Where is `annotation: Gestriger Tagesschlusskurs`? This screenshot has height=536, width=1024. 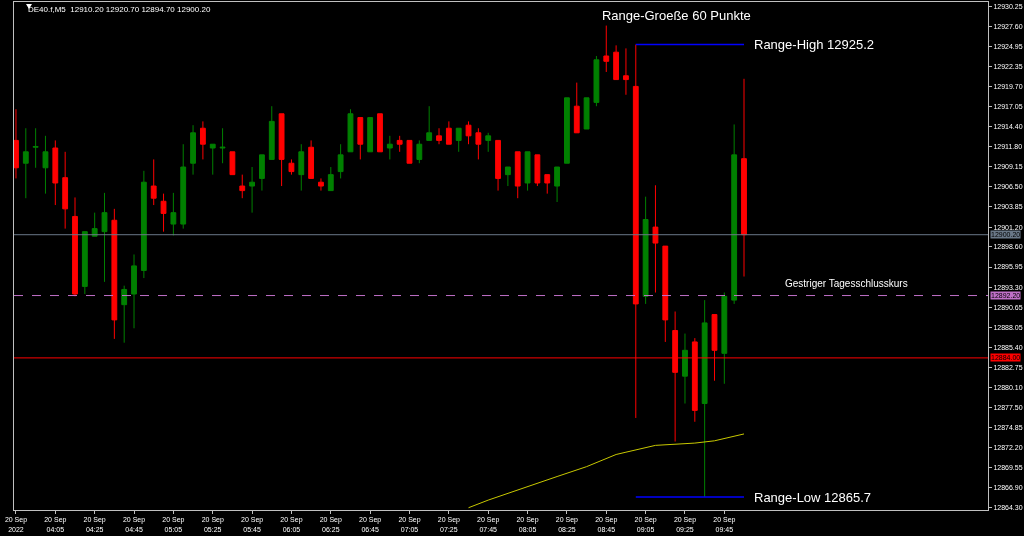 annotation: Gestriger Tagesschlusskurs is located at coordinates (846, 283).